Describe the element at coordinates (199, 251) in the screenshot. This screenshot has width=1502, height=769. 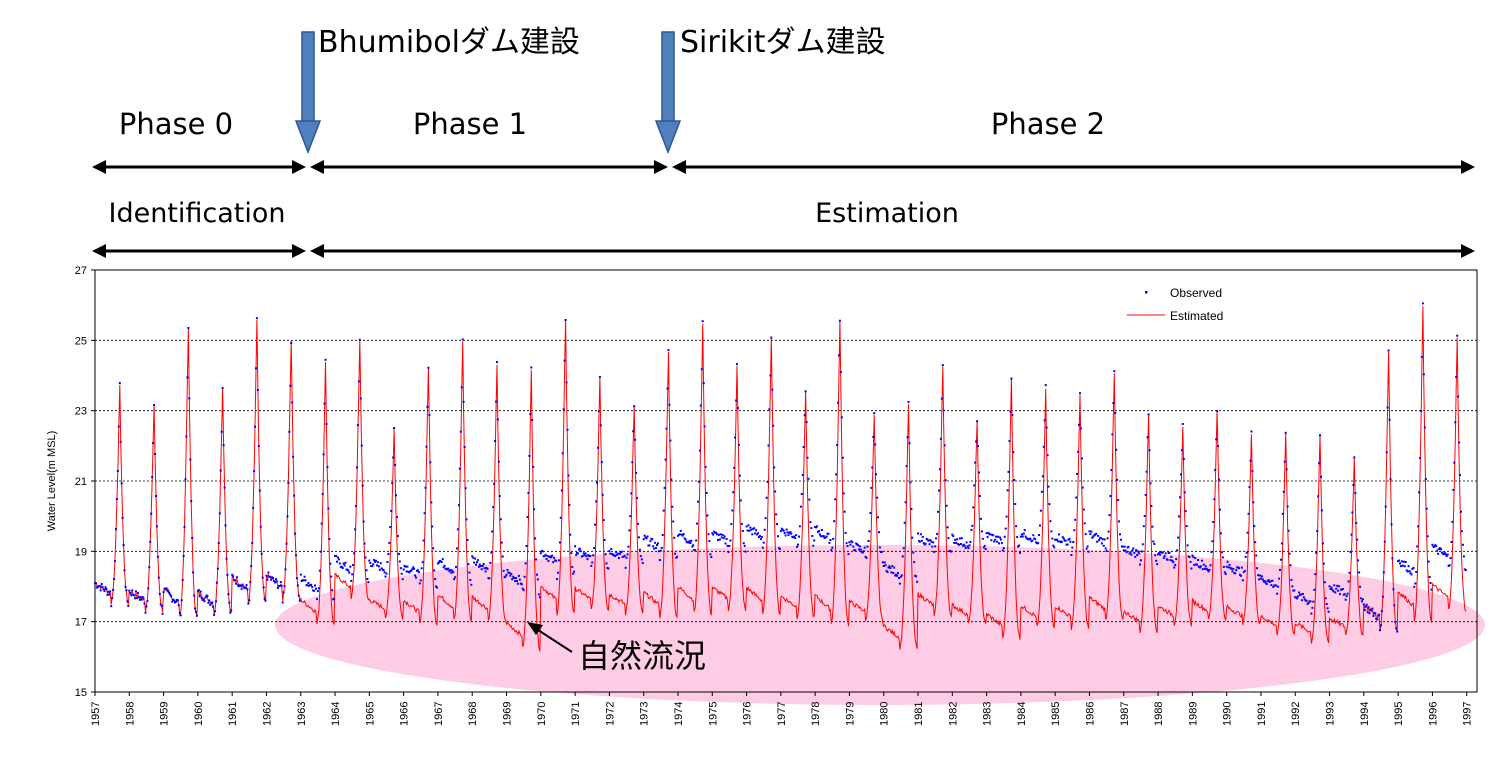
I see `identification-span-arrow` at that location.